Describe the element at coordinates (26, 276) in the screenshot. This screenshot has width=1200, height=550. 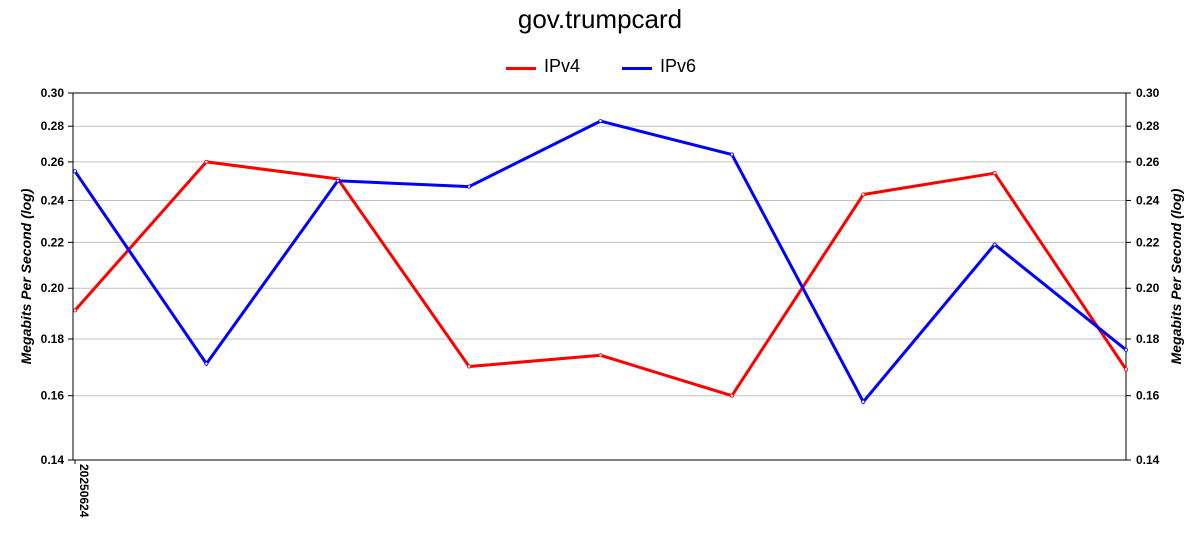
I see `y-axis-title-left: Megabits Per Second (log)` at that location.